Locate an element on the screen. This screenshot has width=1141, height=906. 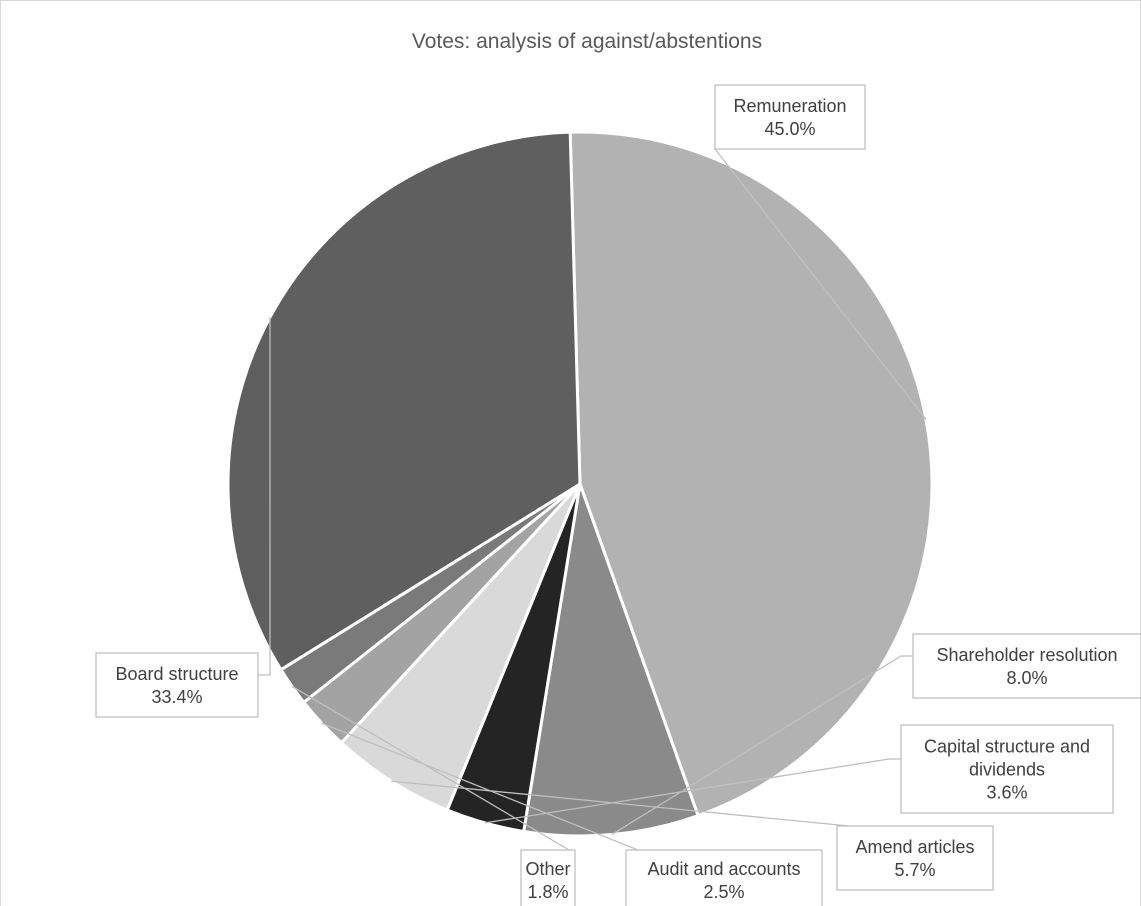
data-label-box-board-structure is located at coordinates (177, 685).